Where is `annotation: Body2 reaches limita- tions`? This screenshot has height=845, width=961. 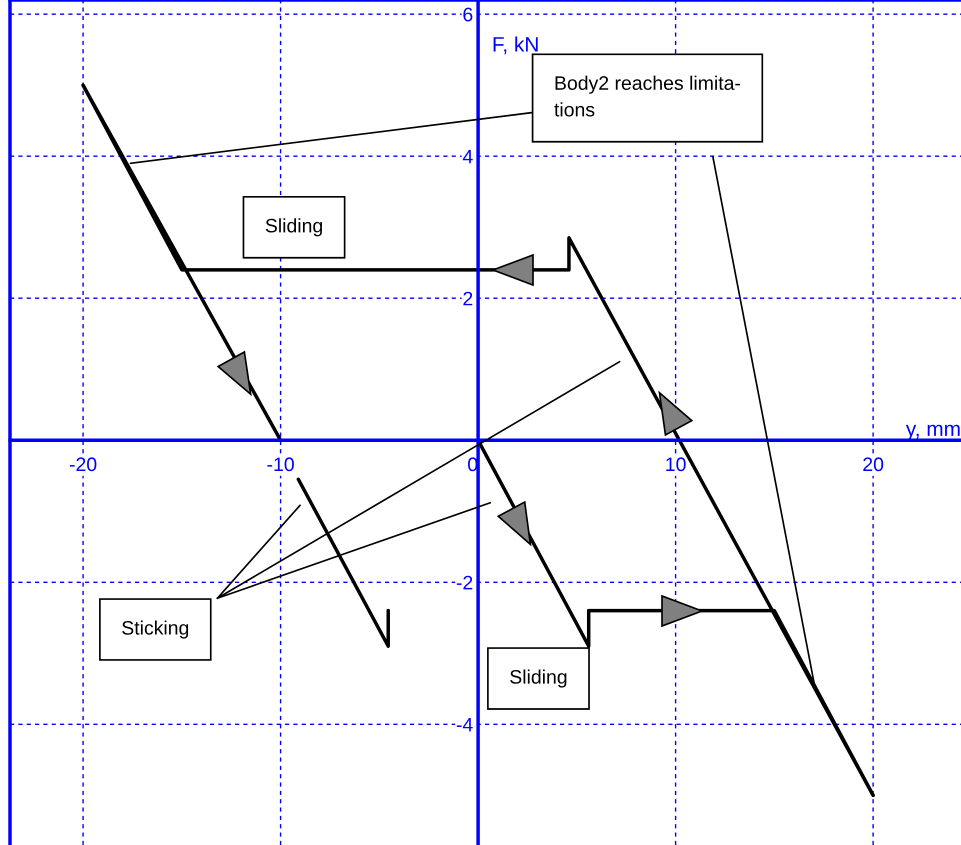
annotation: Body2 reaches limita- tions is located at coordinates (647, 96).